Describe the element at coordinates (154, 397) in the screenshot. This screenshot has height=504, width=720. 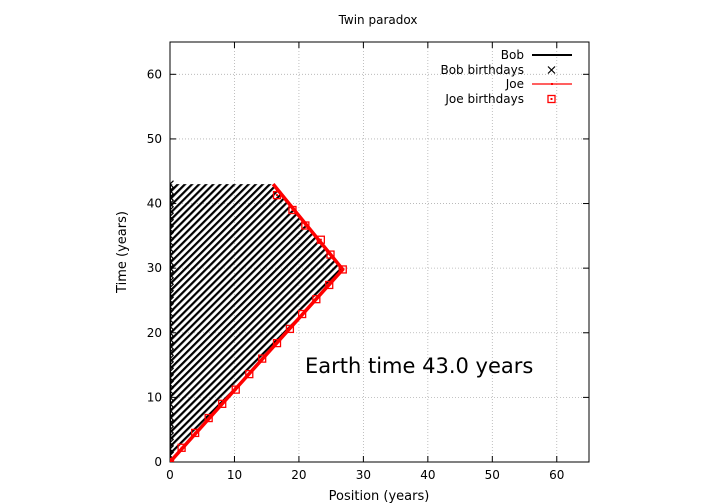
I see `y-tick-label: 10` at that location.